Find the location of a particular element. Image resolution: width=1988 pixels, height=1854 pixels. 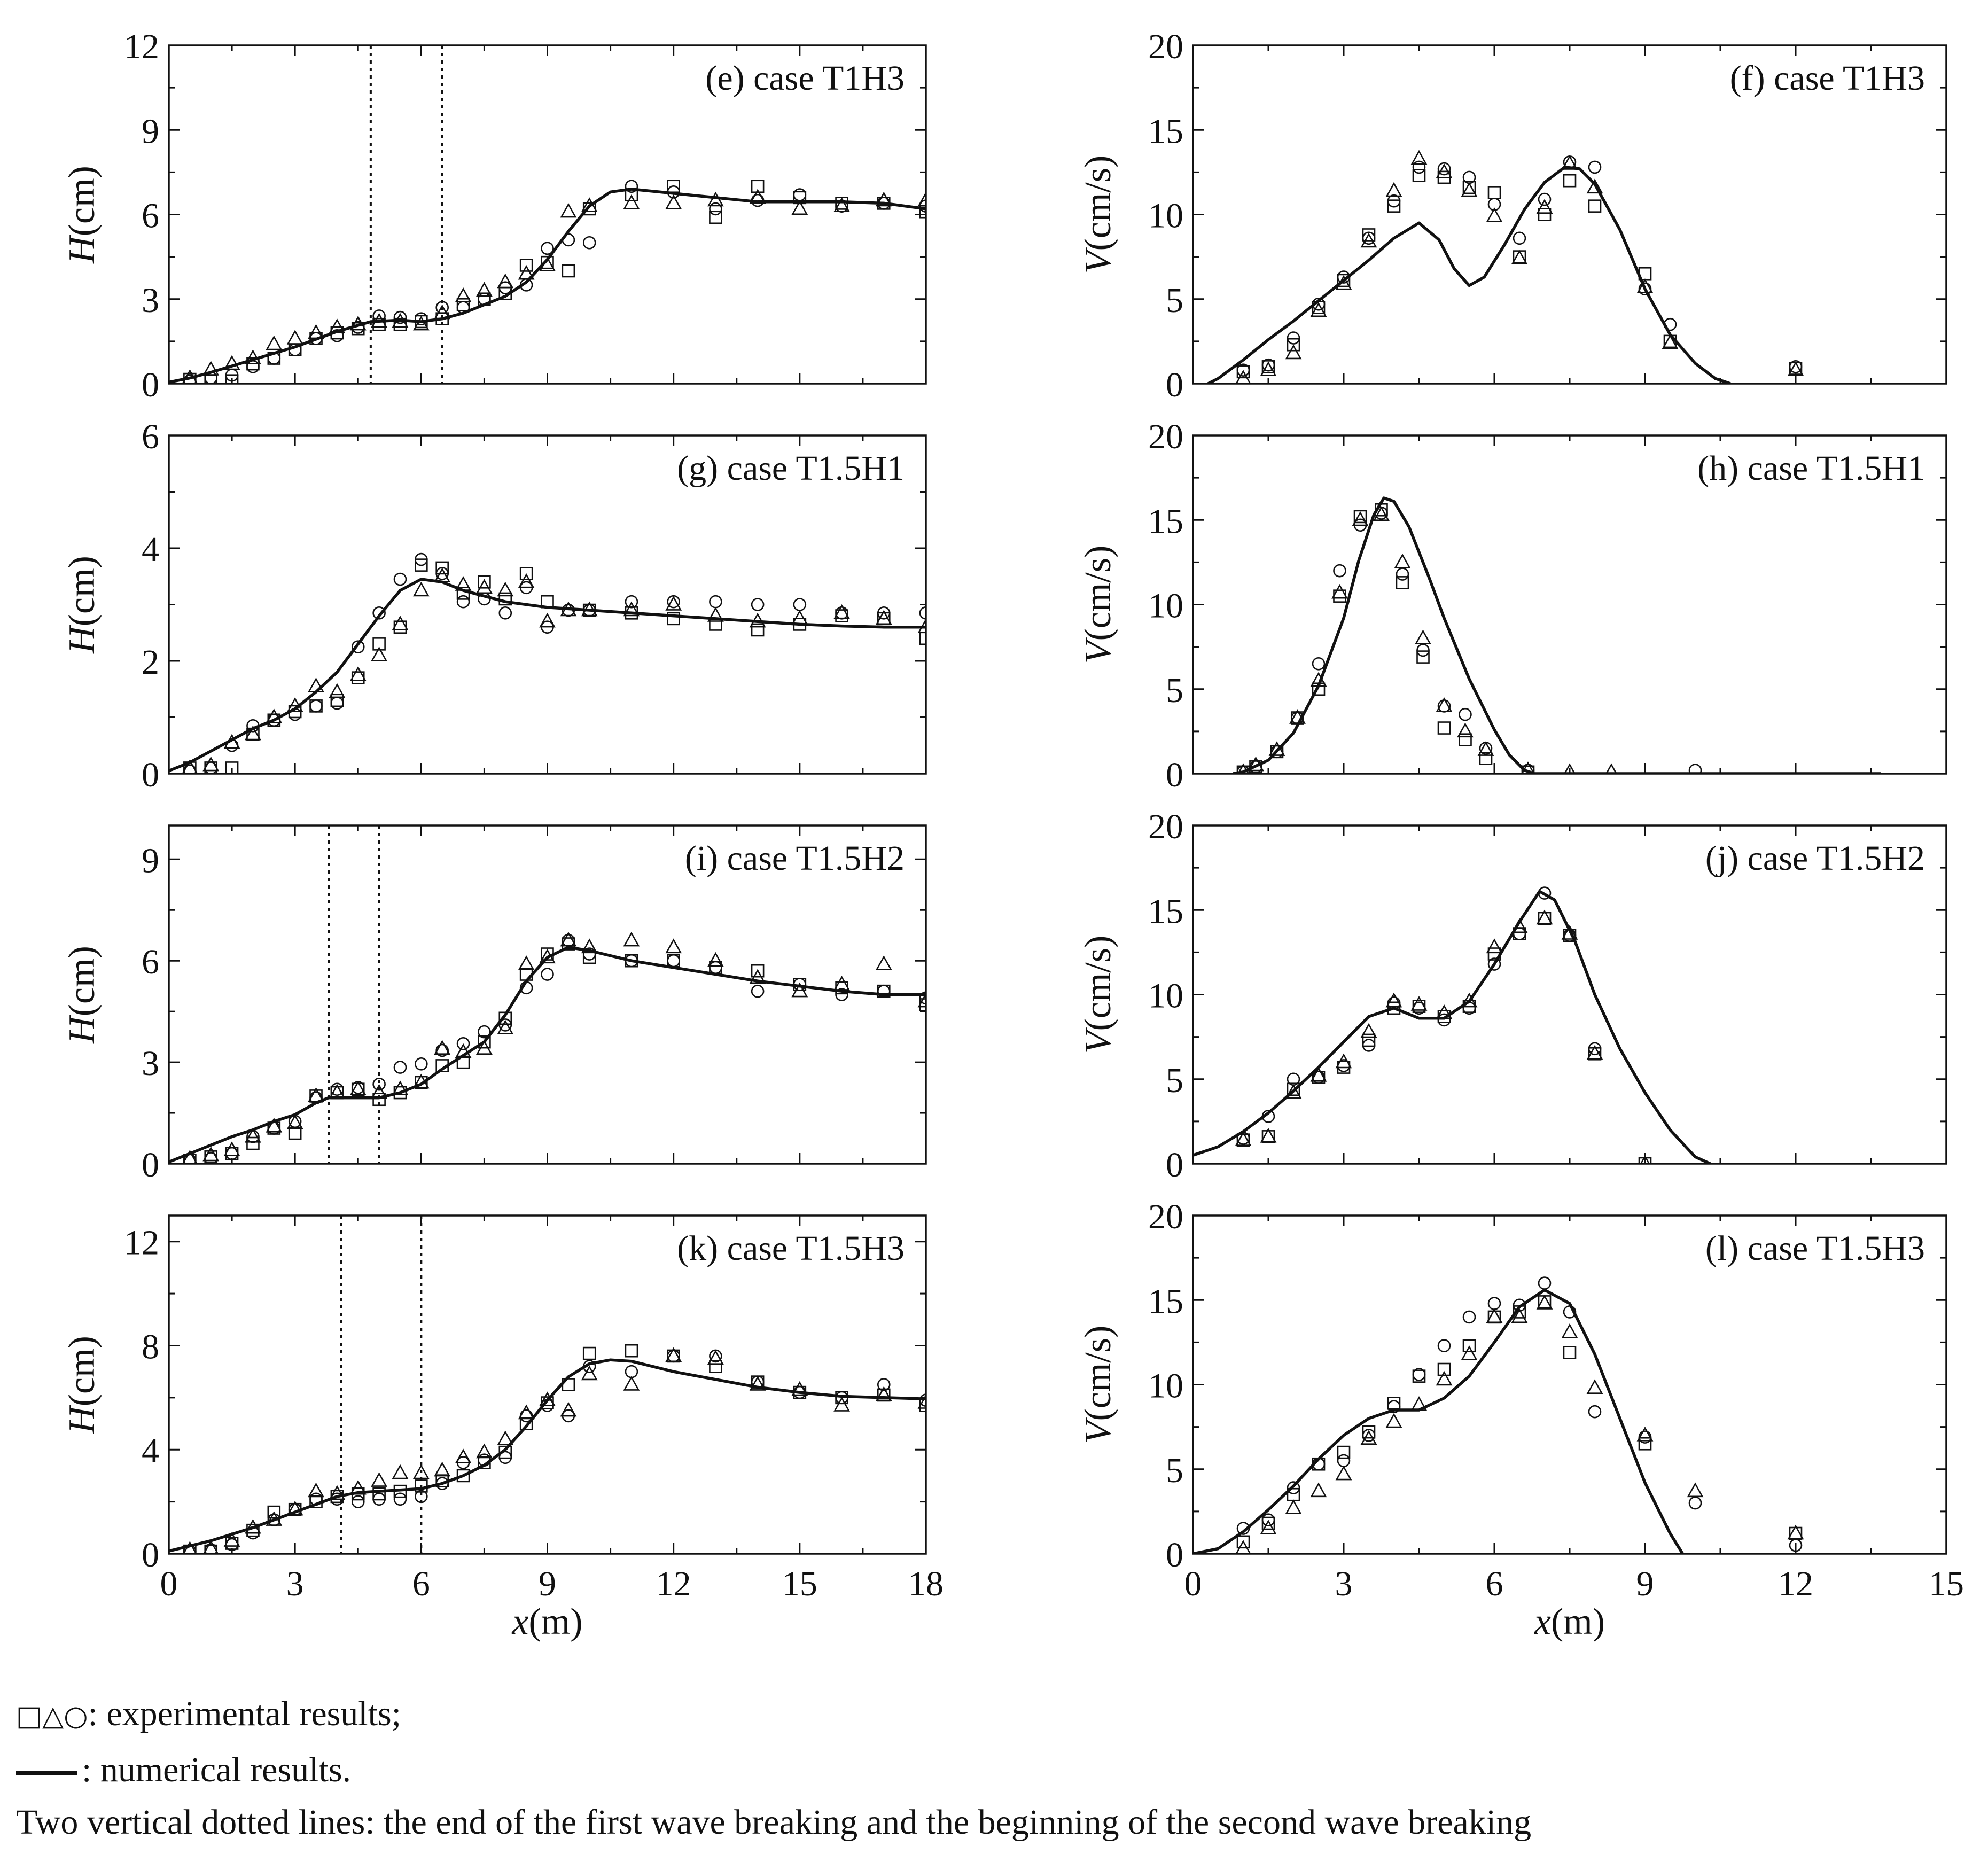

x-tick-label: 9 is located at coordinates (547, 1584).